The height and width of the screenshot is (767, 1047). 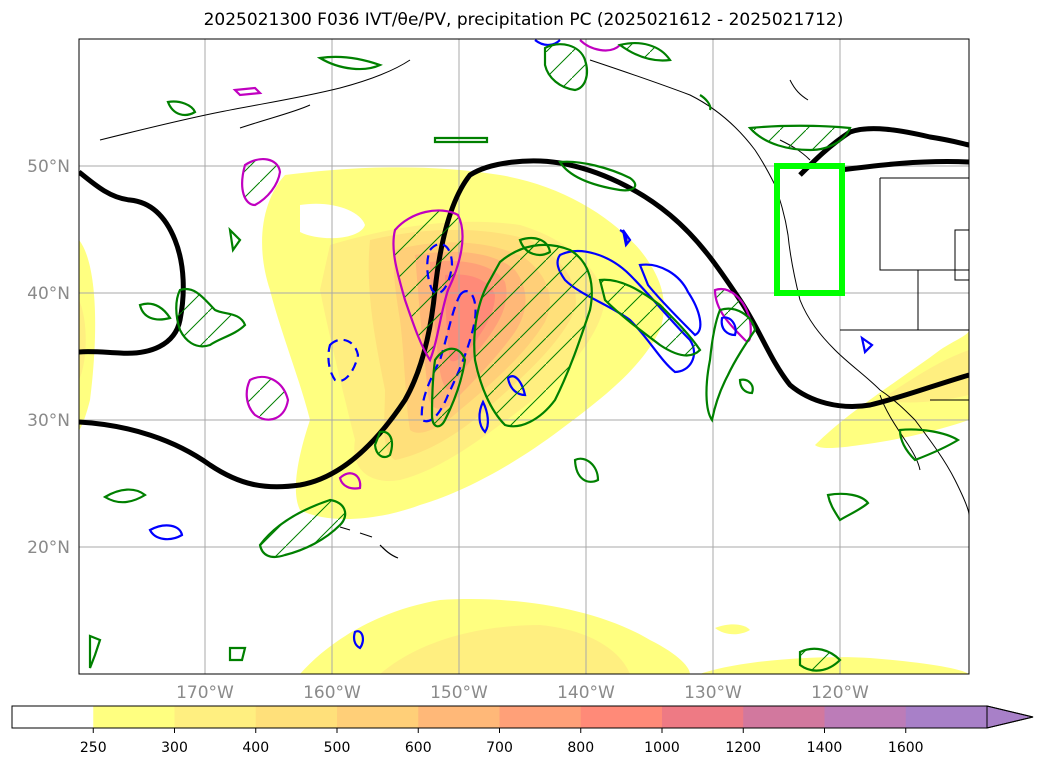 What do you see at coordinates (586, 693) in the screenshot?
I see `lon-label-140w: 140°W` at bounding box center [586, 693].